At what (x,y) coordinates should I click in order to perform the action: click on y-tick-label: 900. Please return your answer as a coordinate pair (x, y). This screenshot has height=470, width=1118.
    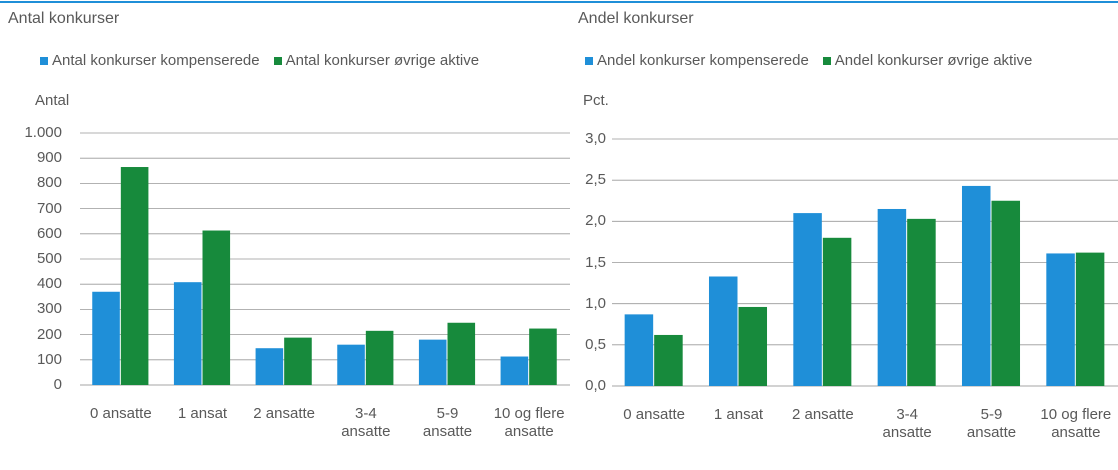
    Looking at the image, I should click on (49, 158).